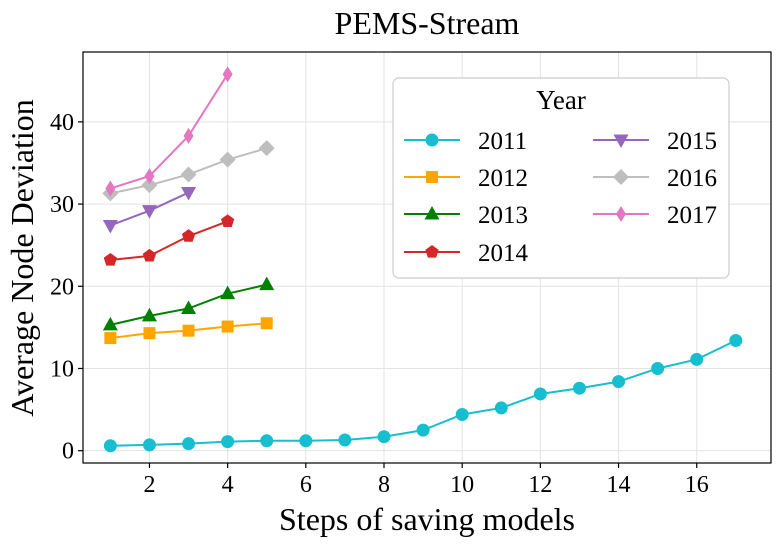 Image resolution: width=781 pixels, height=545 pixels. What do you see at coordinates (149, 485) in the screenshot?
I see `x-tick-label: 2` at bounding box center [149, 485].